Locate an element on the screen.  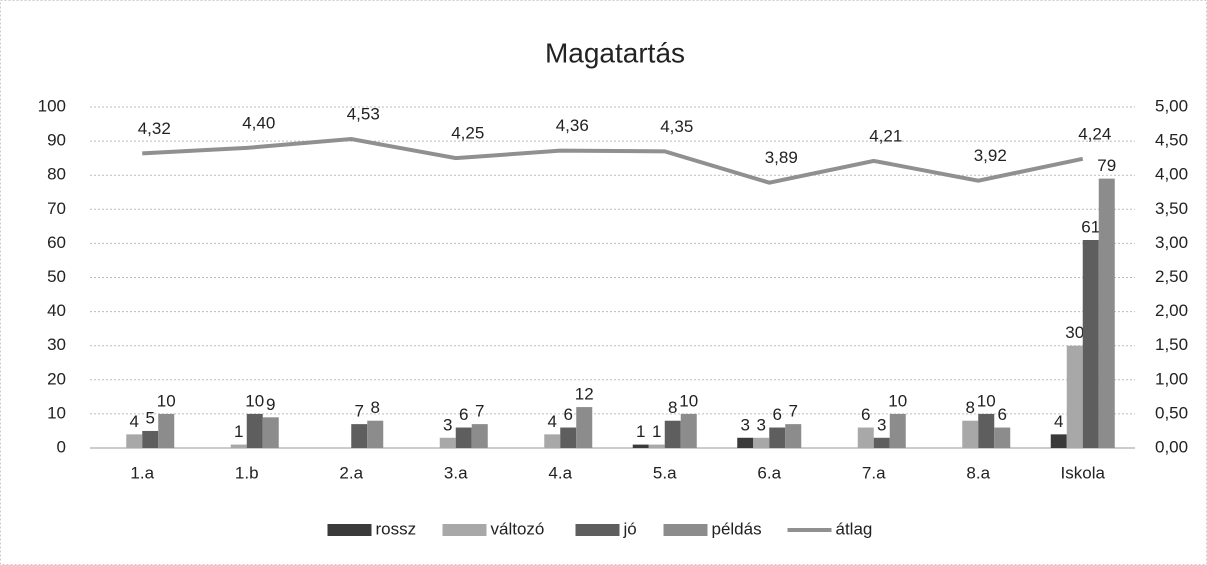
data-label: 1 is located at coordinates (640, 431).